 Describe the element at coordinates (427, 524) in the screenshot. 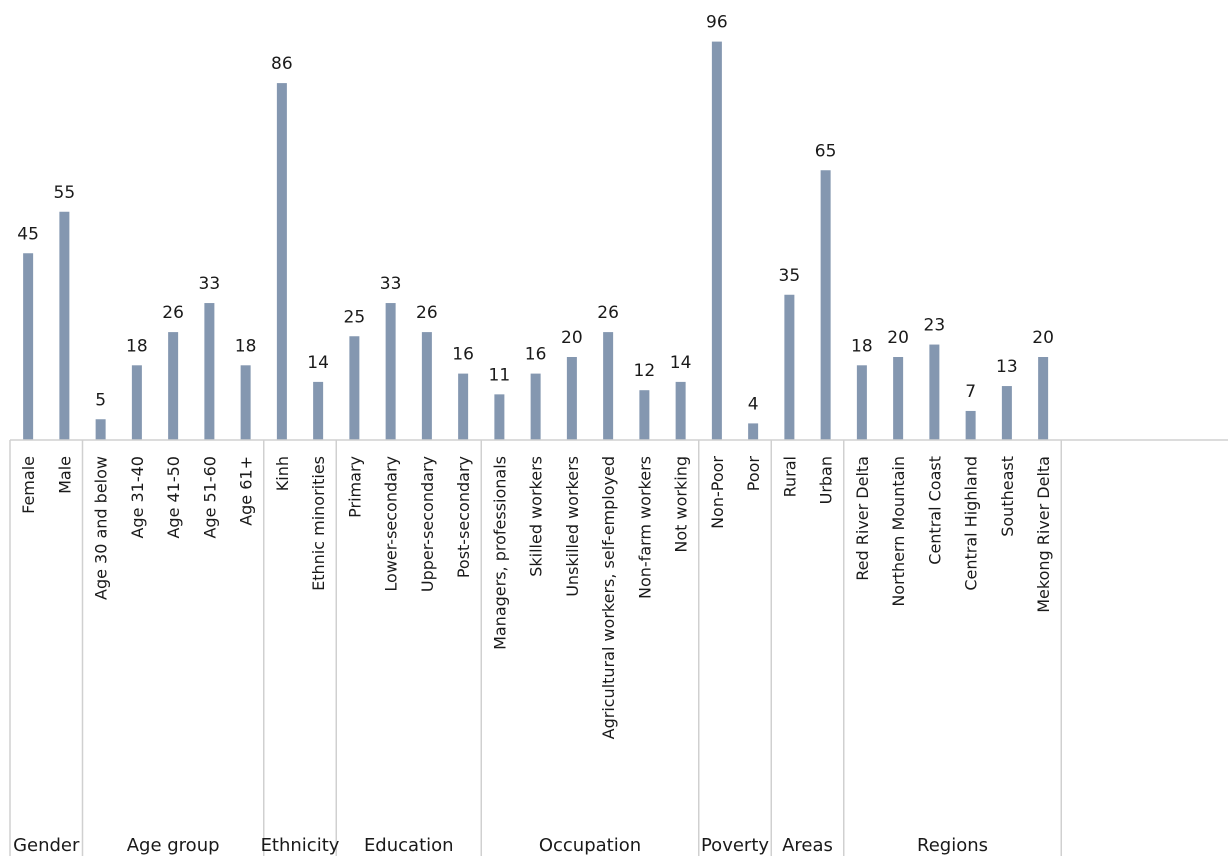

I see `category-label: Upper-secondary` at that location.